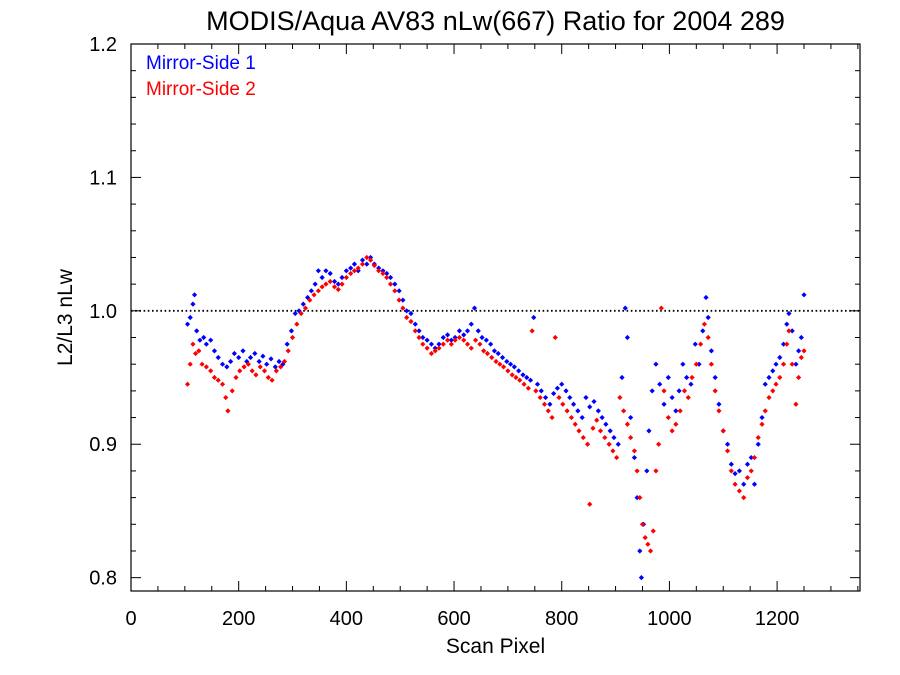  Describe the element at coordinates (103, 445) in the screenshot. I see `y-tick-label: 0.9` at that location.